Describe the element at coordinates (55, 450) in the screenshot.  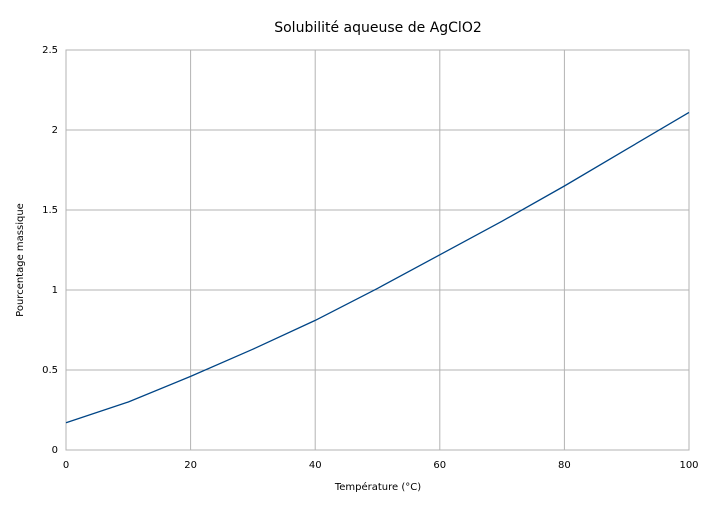
I see `y-tick-label: 0` at that location.